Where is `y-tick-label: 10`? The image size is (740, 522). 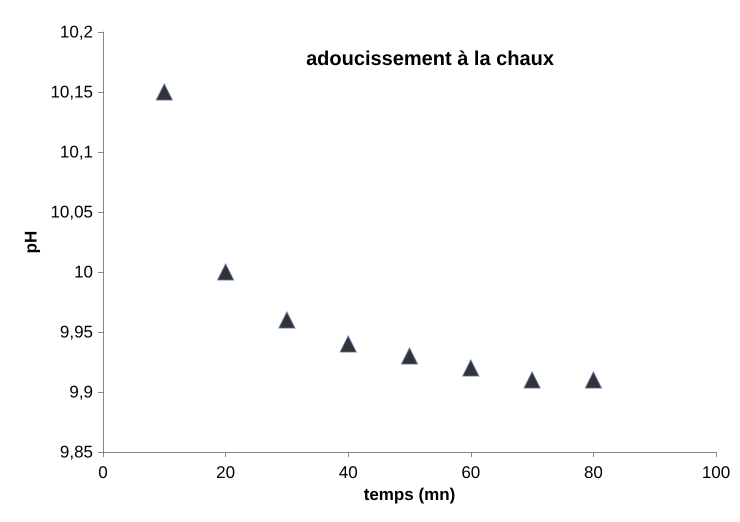
y-tick-label: 10 is located at coordinates (83, 272).